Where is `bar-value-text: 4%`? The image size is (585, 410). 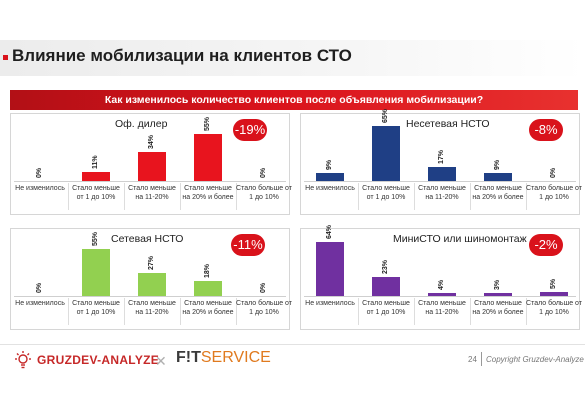 bar-value-text: 4% is located at coordinates (441, 284).